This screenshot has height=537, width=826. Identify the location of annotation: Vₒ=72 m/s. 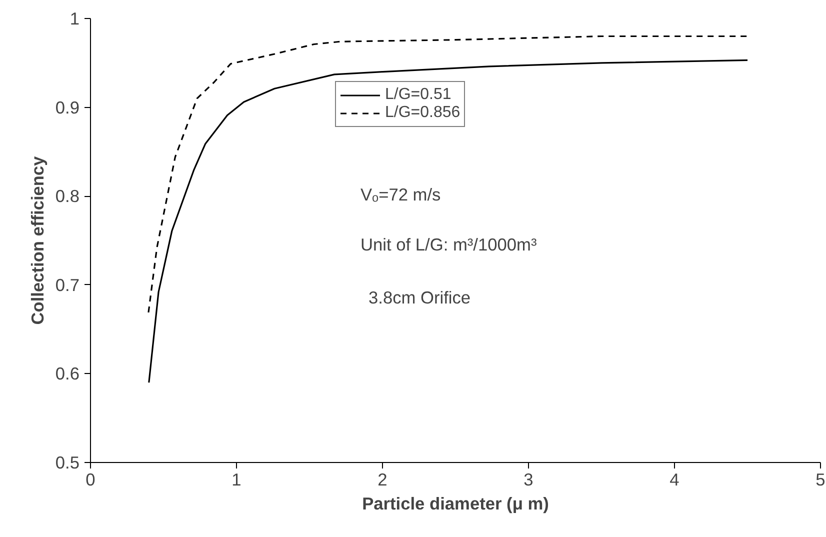
(401, 194).